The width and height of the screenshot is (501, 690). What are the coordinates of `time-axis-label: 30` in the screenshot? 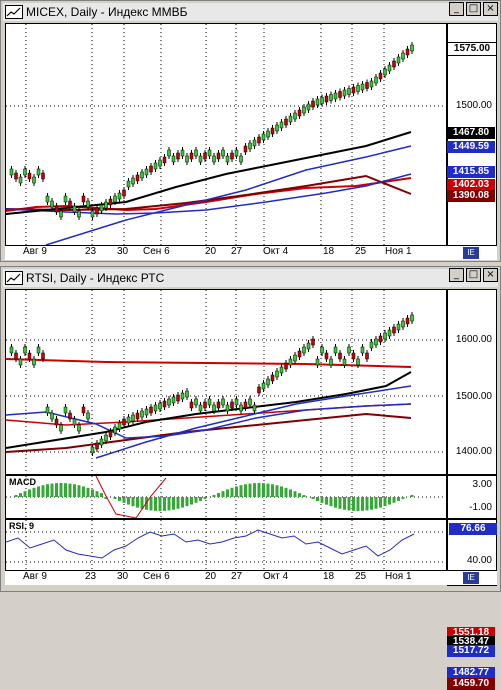 It's located at (122, 576).